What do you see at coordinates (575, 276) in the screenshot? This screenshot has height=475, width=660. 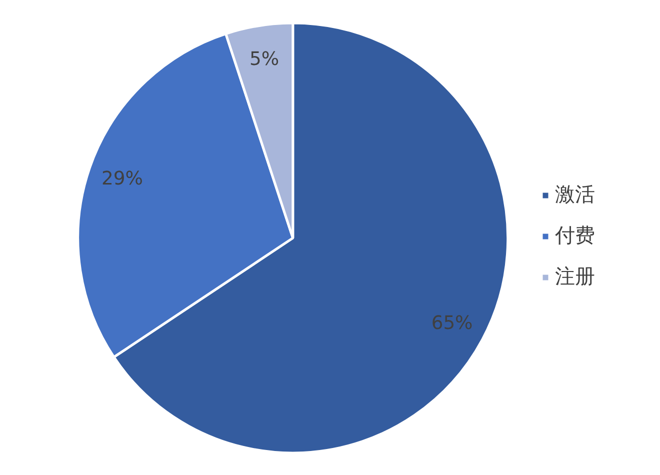 I see `legend-label: 注册` at bounding box center [575, 276].